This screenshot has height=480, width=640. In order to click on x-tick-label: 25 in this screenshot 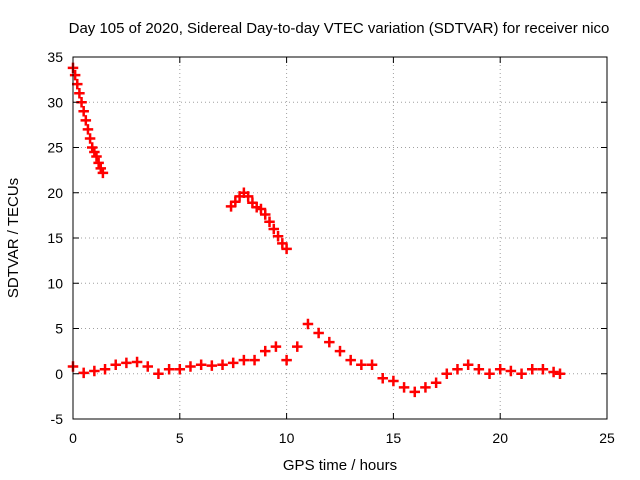, I will do `click(607, 438)`.